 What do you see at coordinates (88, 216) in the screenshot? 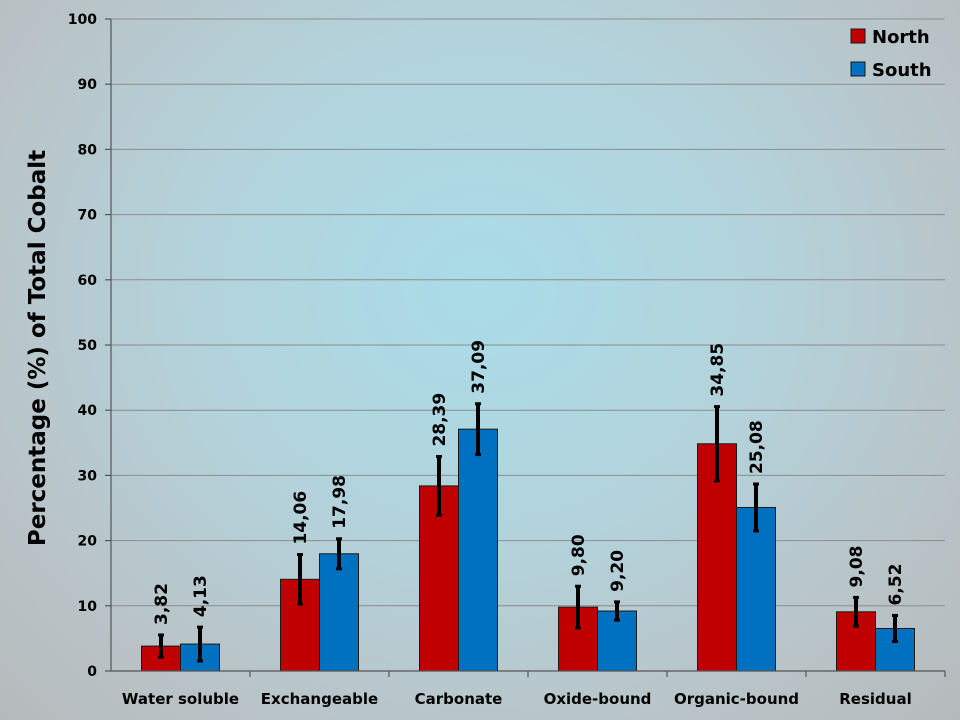
I see `y-tick-label: 70` at bounding box center [88, 216].